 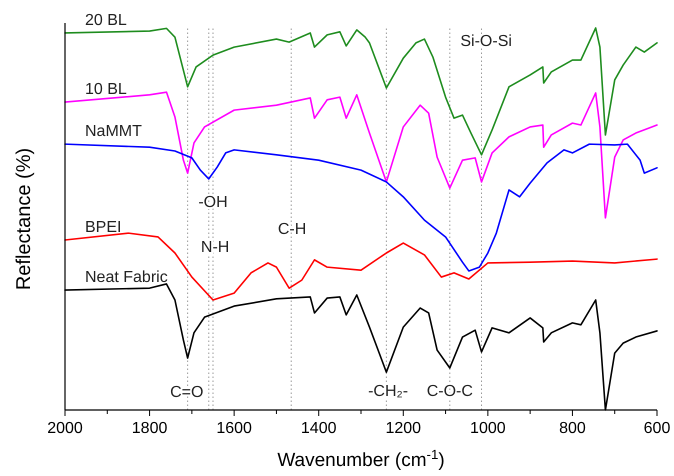 I want to click on x-tick-label: 1600, so click(x=234, y=428).